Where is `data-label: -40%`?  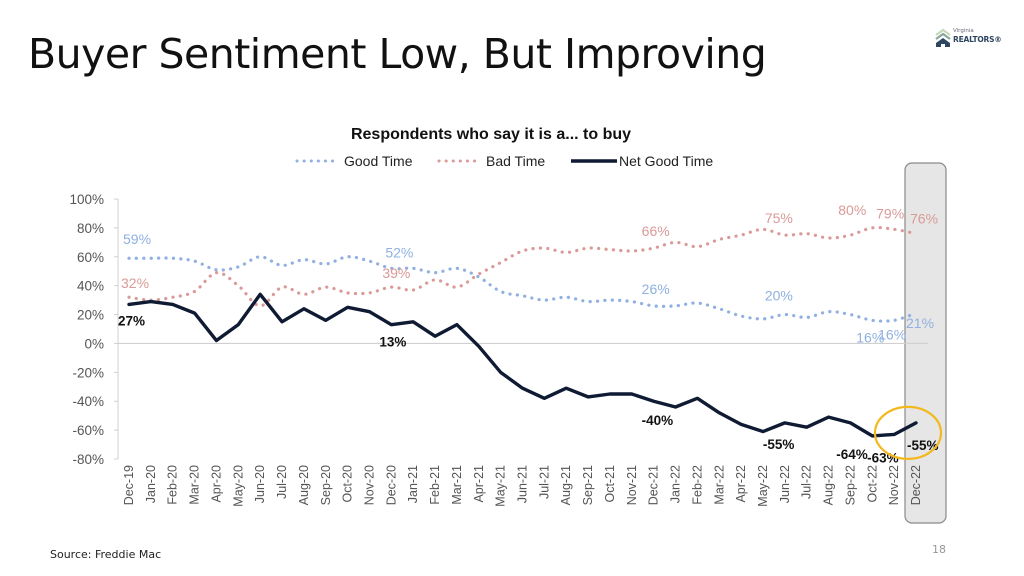 data-label: -40% is located at coordinates (658, 420).